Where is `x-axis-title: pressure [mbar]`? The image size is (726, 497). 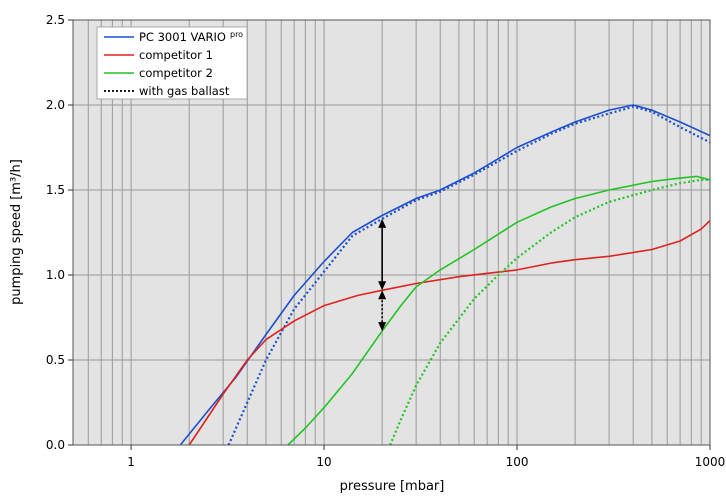 x-axis-title: pressure [mbar] is located at coordinates (392, 486).